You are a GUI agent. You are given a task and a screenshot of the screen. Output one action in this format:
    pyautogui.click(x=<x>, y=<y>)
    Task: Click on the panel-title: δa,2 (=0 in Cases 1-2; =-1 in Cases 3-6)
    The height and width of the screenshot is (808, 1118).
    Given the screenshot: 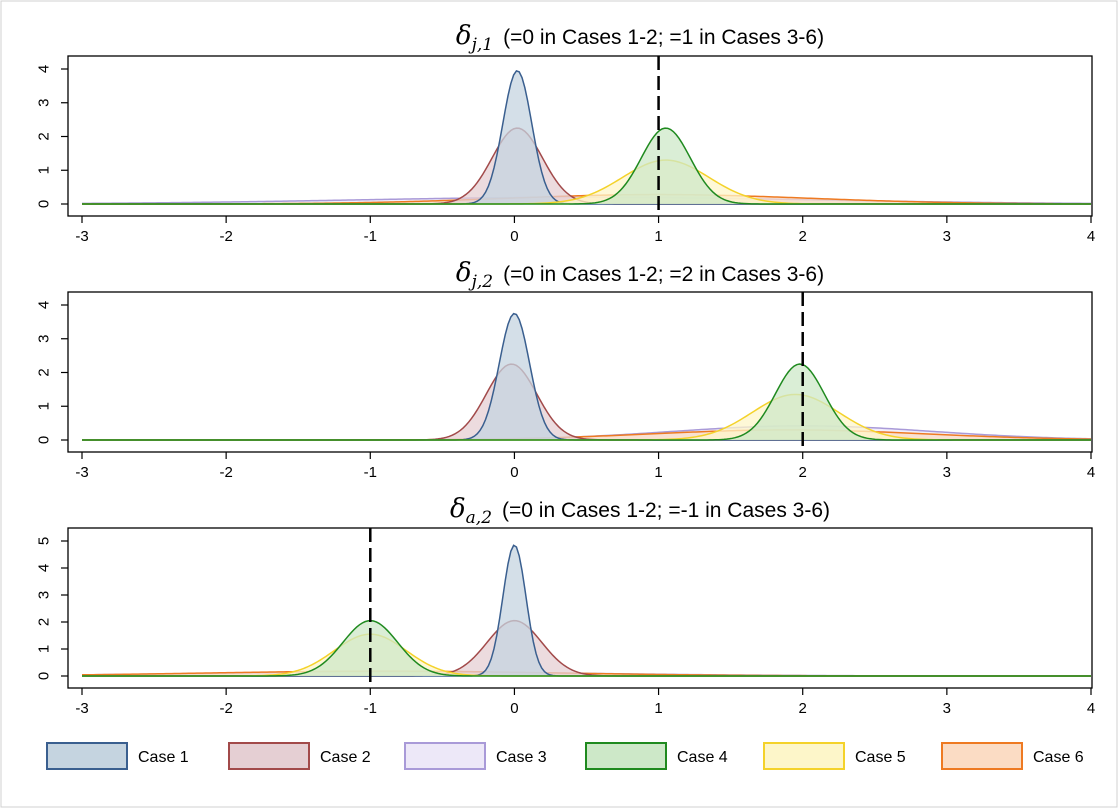 What is the action you would take?
    pyautogui.click(x=640, y=511)
    